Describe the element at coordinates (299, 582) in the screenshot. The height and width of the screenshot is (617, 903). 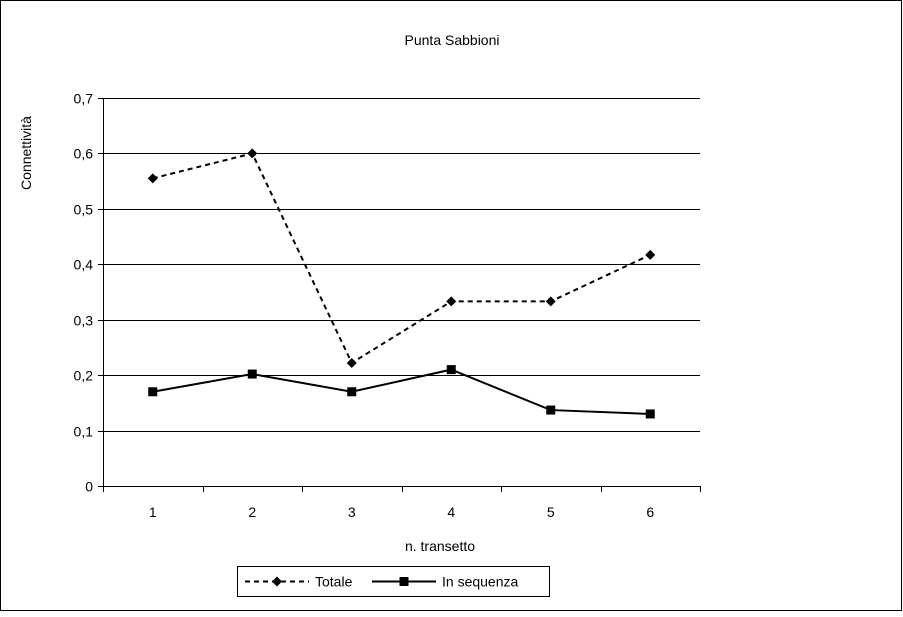
I see `legend-item: Totale` at that location.